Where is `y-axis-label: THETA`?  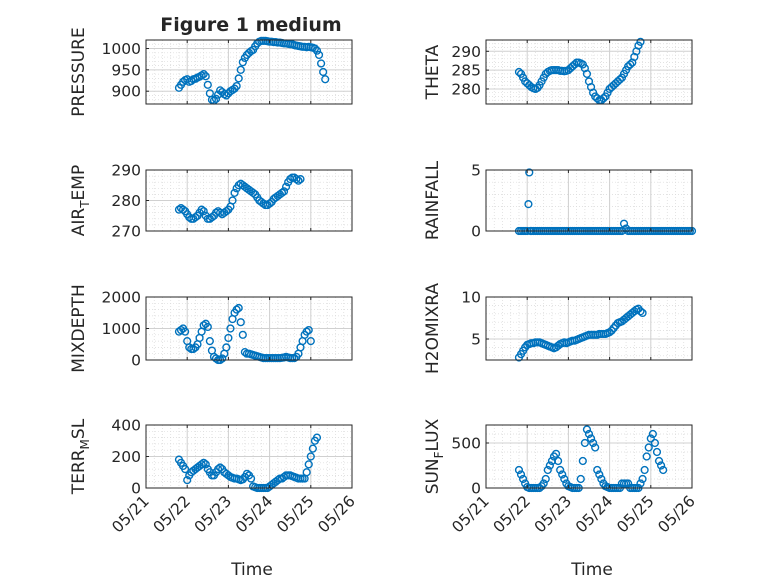
y-axis-label: THETA is located at coordinates (433, 72).